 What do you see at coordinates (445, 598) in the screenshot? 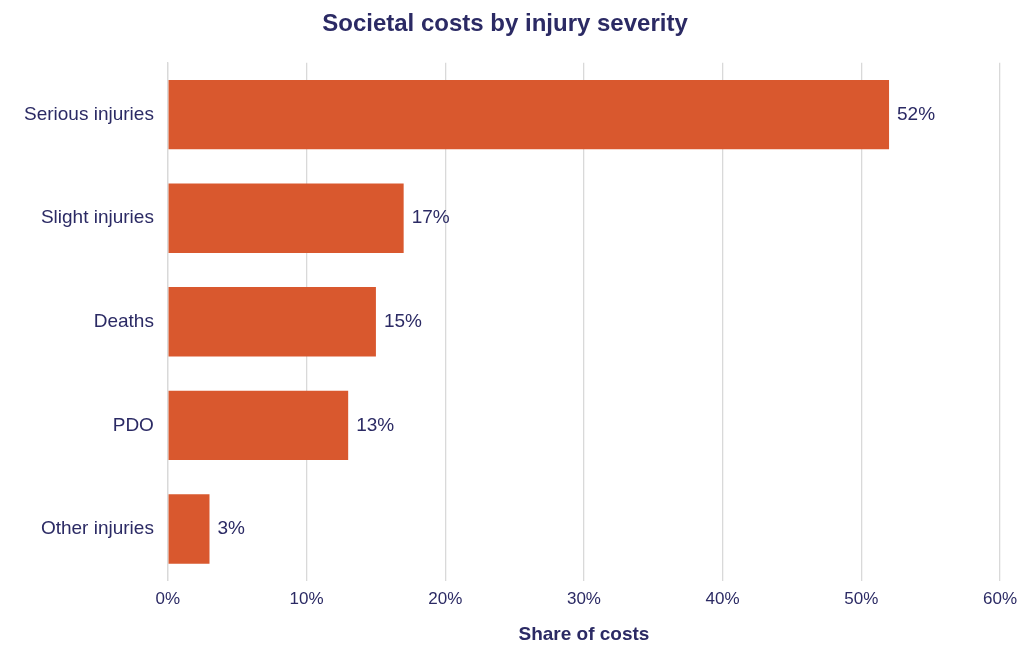
I see `x-tick-label: 20%` at bounding box center [445, 598].